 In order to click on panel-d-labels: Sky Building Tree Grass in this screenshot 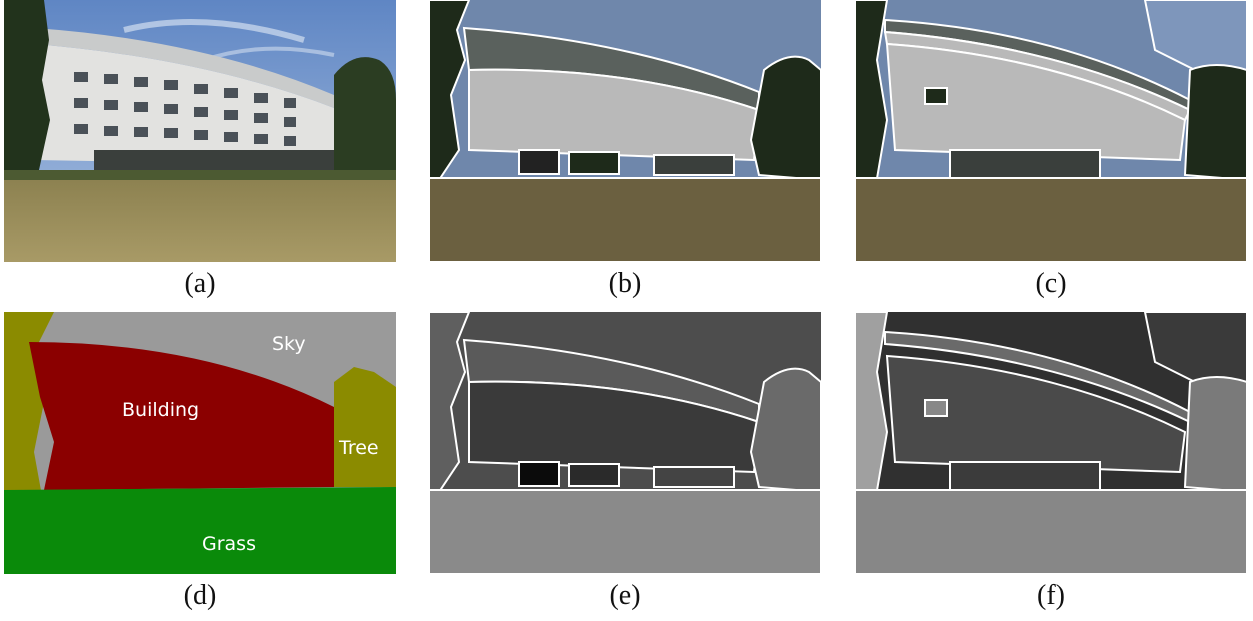, I will do `click(200, 443)`.